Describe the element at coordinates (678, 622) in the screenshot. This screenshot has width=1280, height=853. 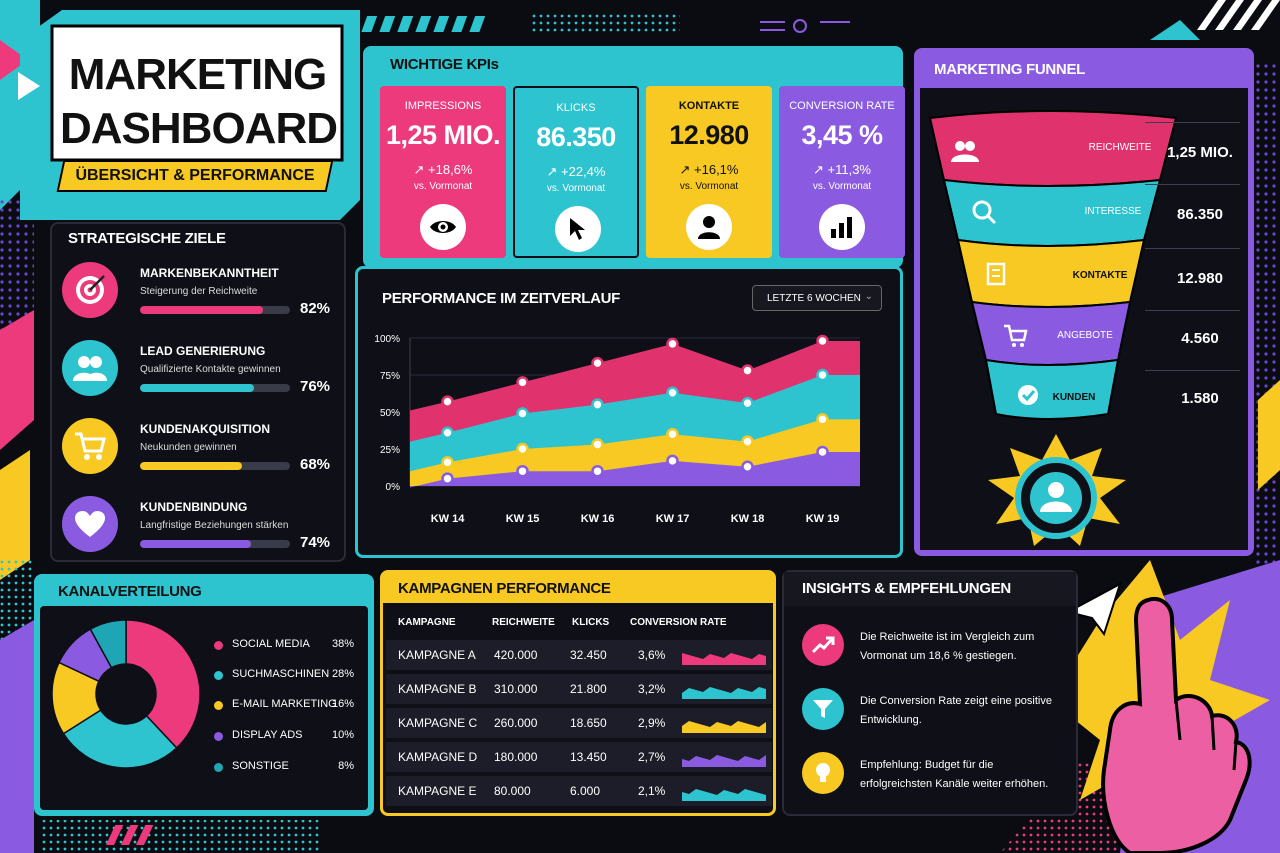
I see `column-header: CONVERSION RATE` at that location.